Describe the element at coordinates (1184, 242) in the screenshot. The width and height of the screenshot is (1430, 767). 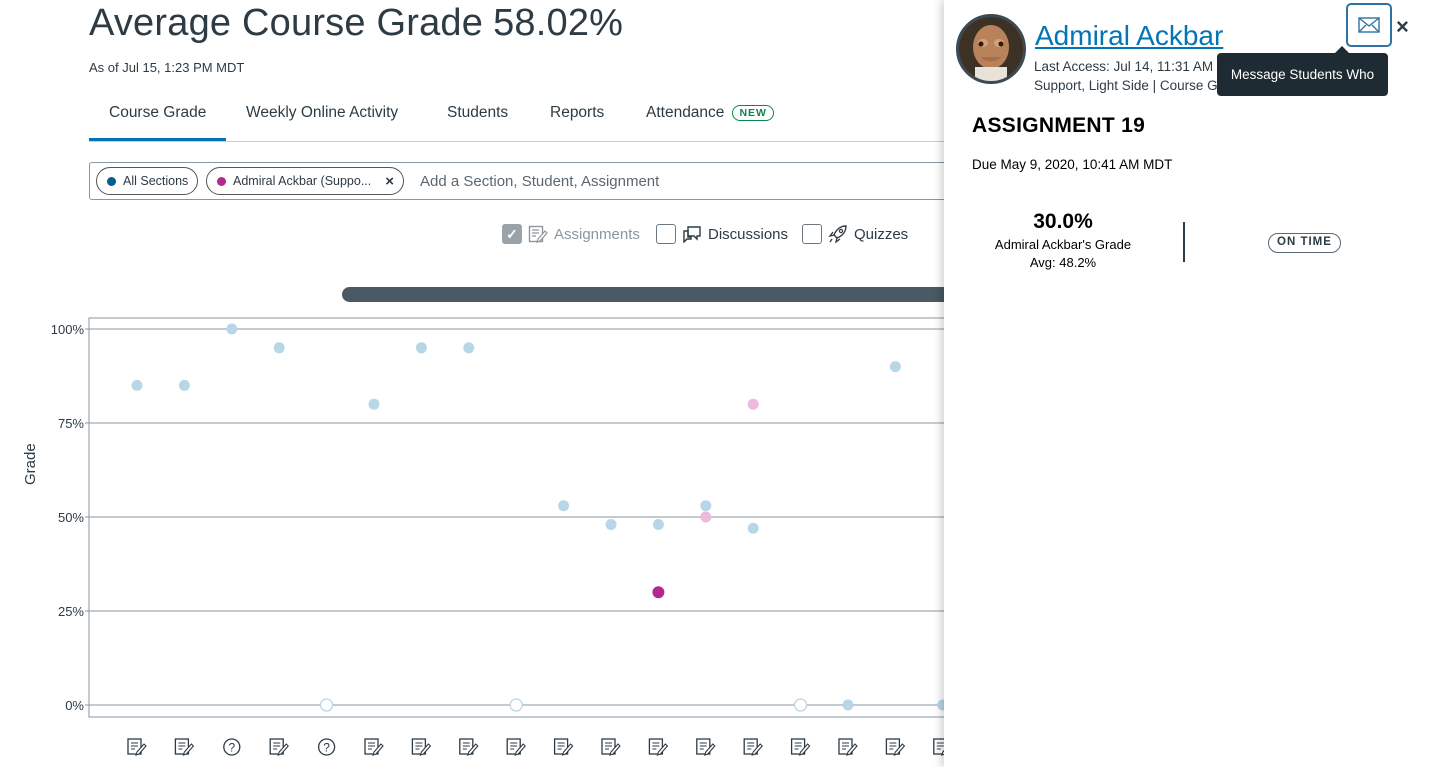
I see `score-divider` at that location.